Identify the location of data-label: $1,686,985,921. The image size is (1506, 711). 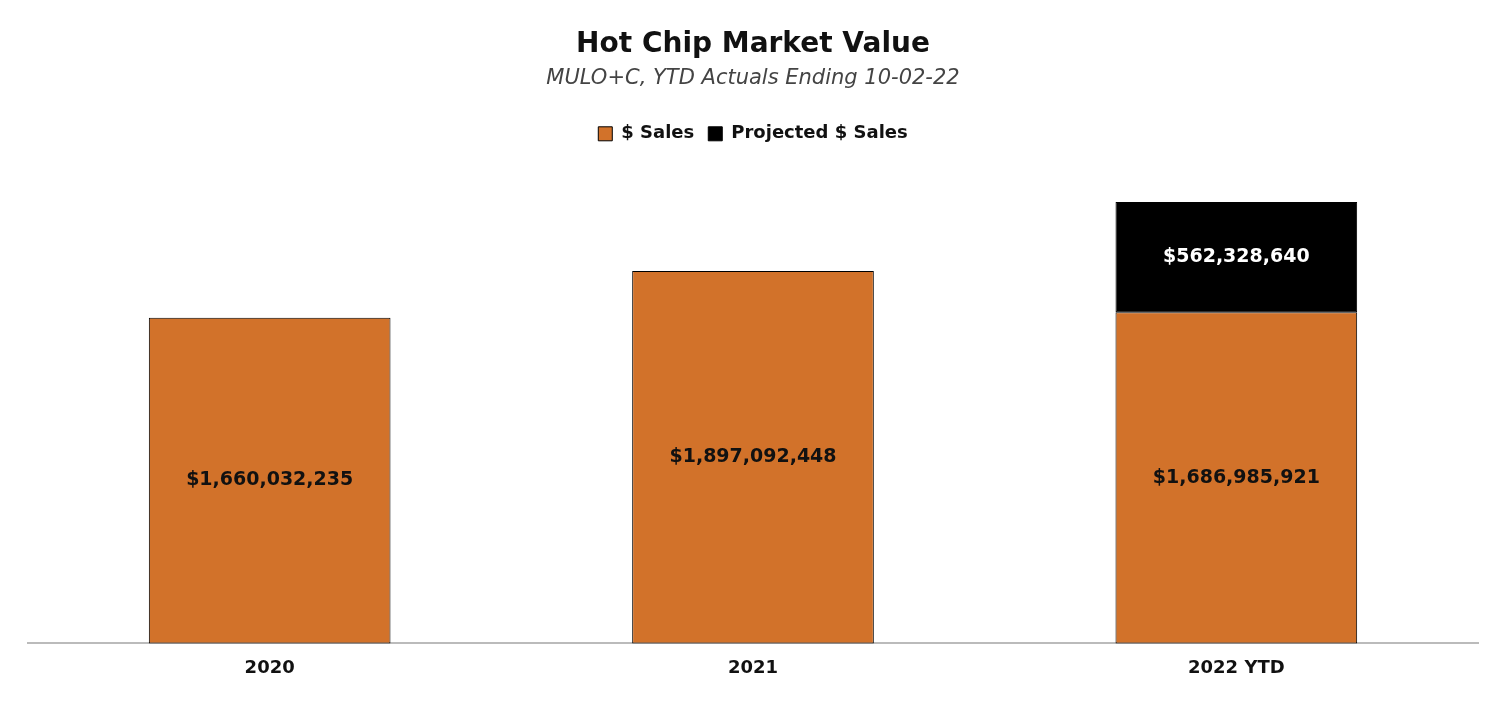
(1236, 475).